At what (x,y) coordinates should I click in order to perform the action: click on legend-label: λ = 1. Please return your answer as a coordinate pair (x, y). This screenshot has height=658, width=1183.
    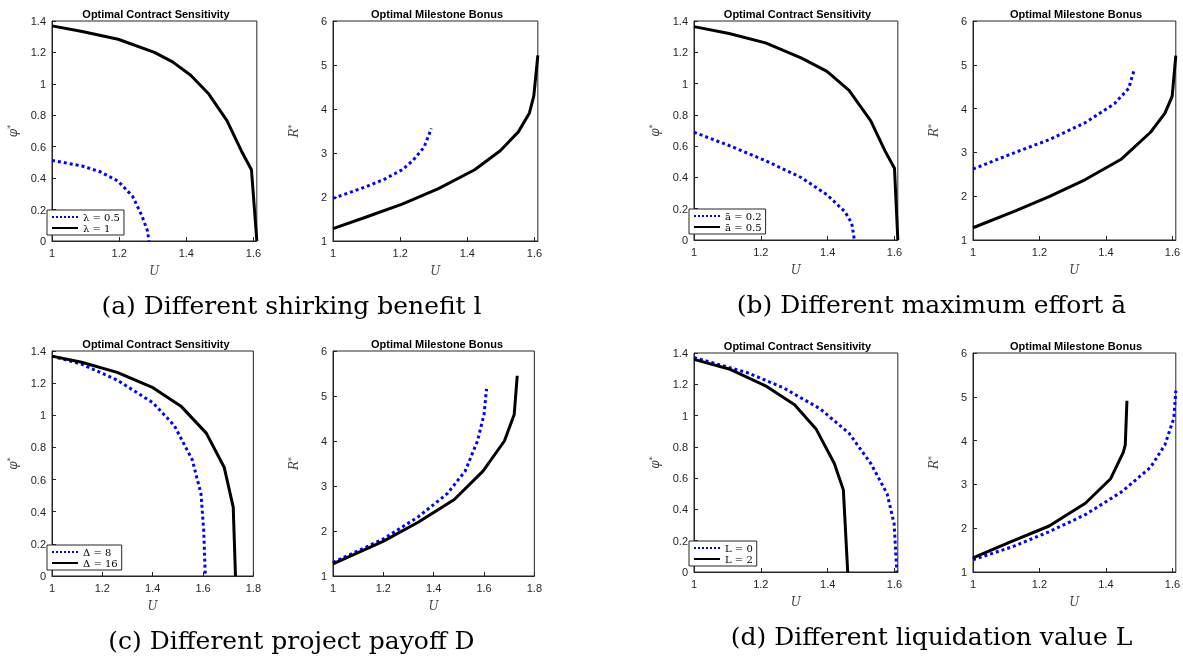
    Looking at the image, I should click on (97, 228).